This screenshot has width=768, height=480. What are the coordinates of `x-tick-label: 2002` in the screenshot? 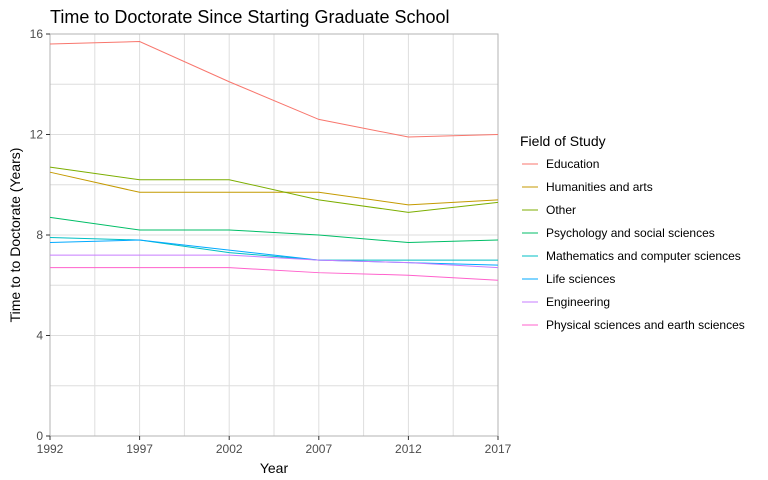 It's located at (229, 449).